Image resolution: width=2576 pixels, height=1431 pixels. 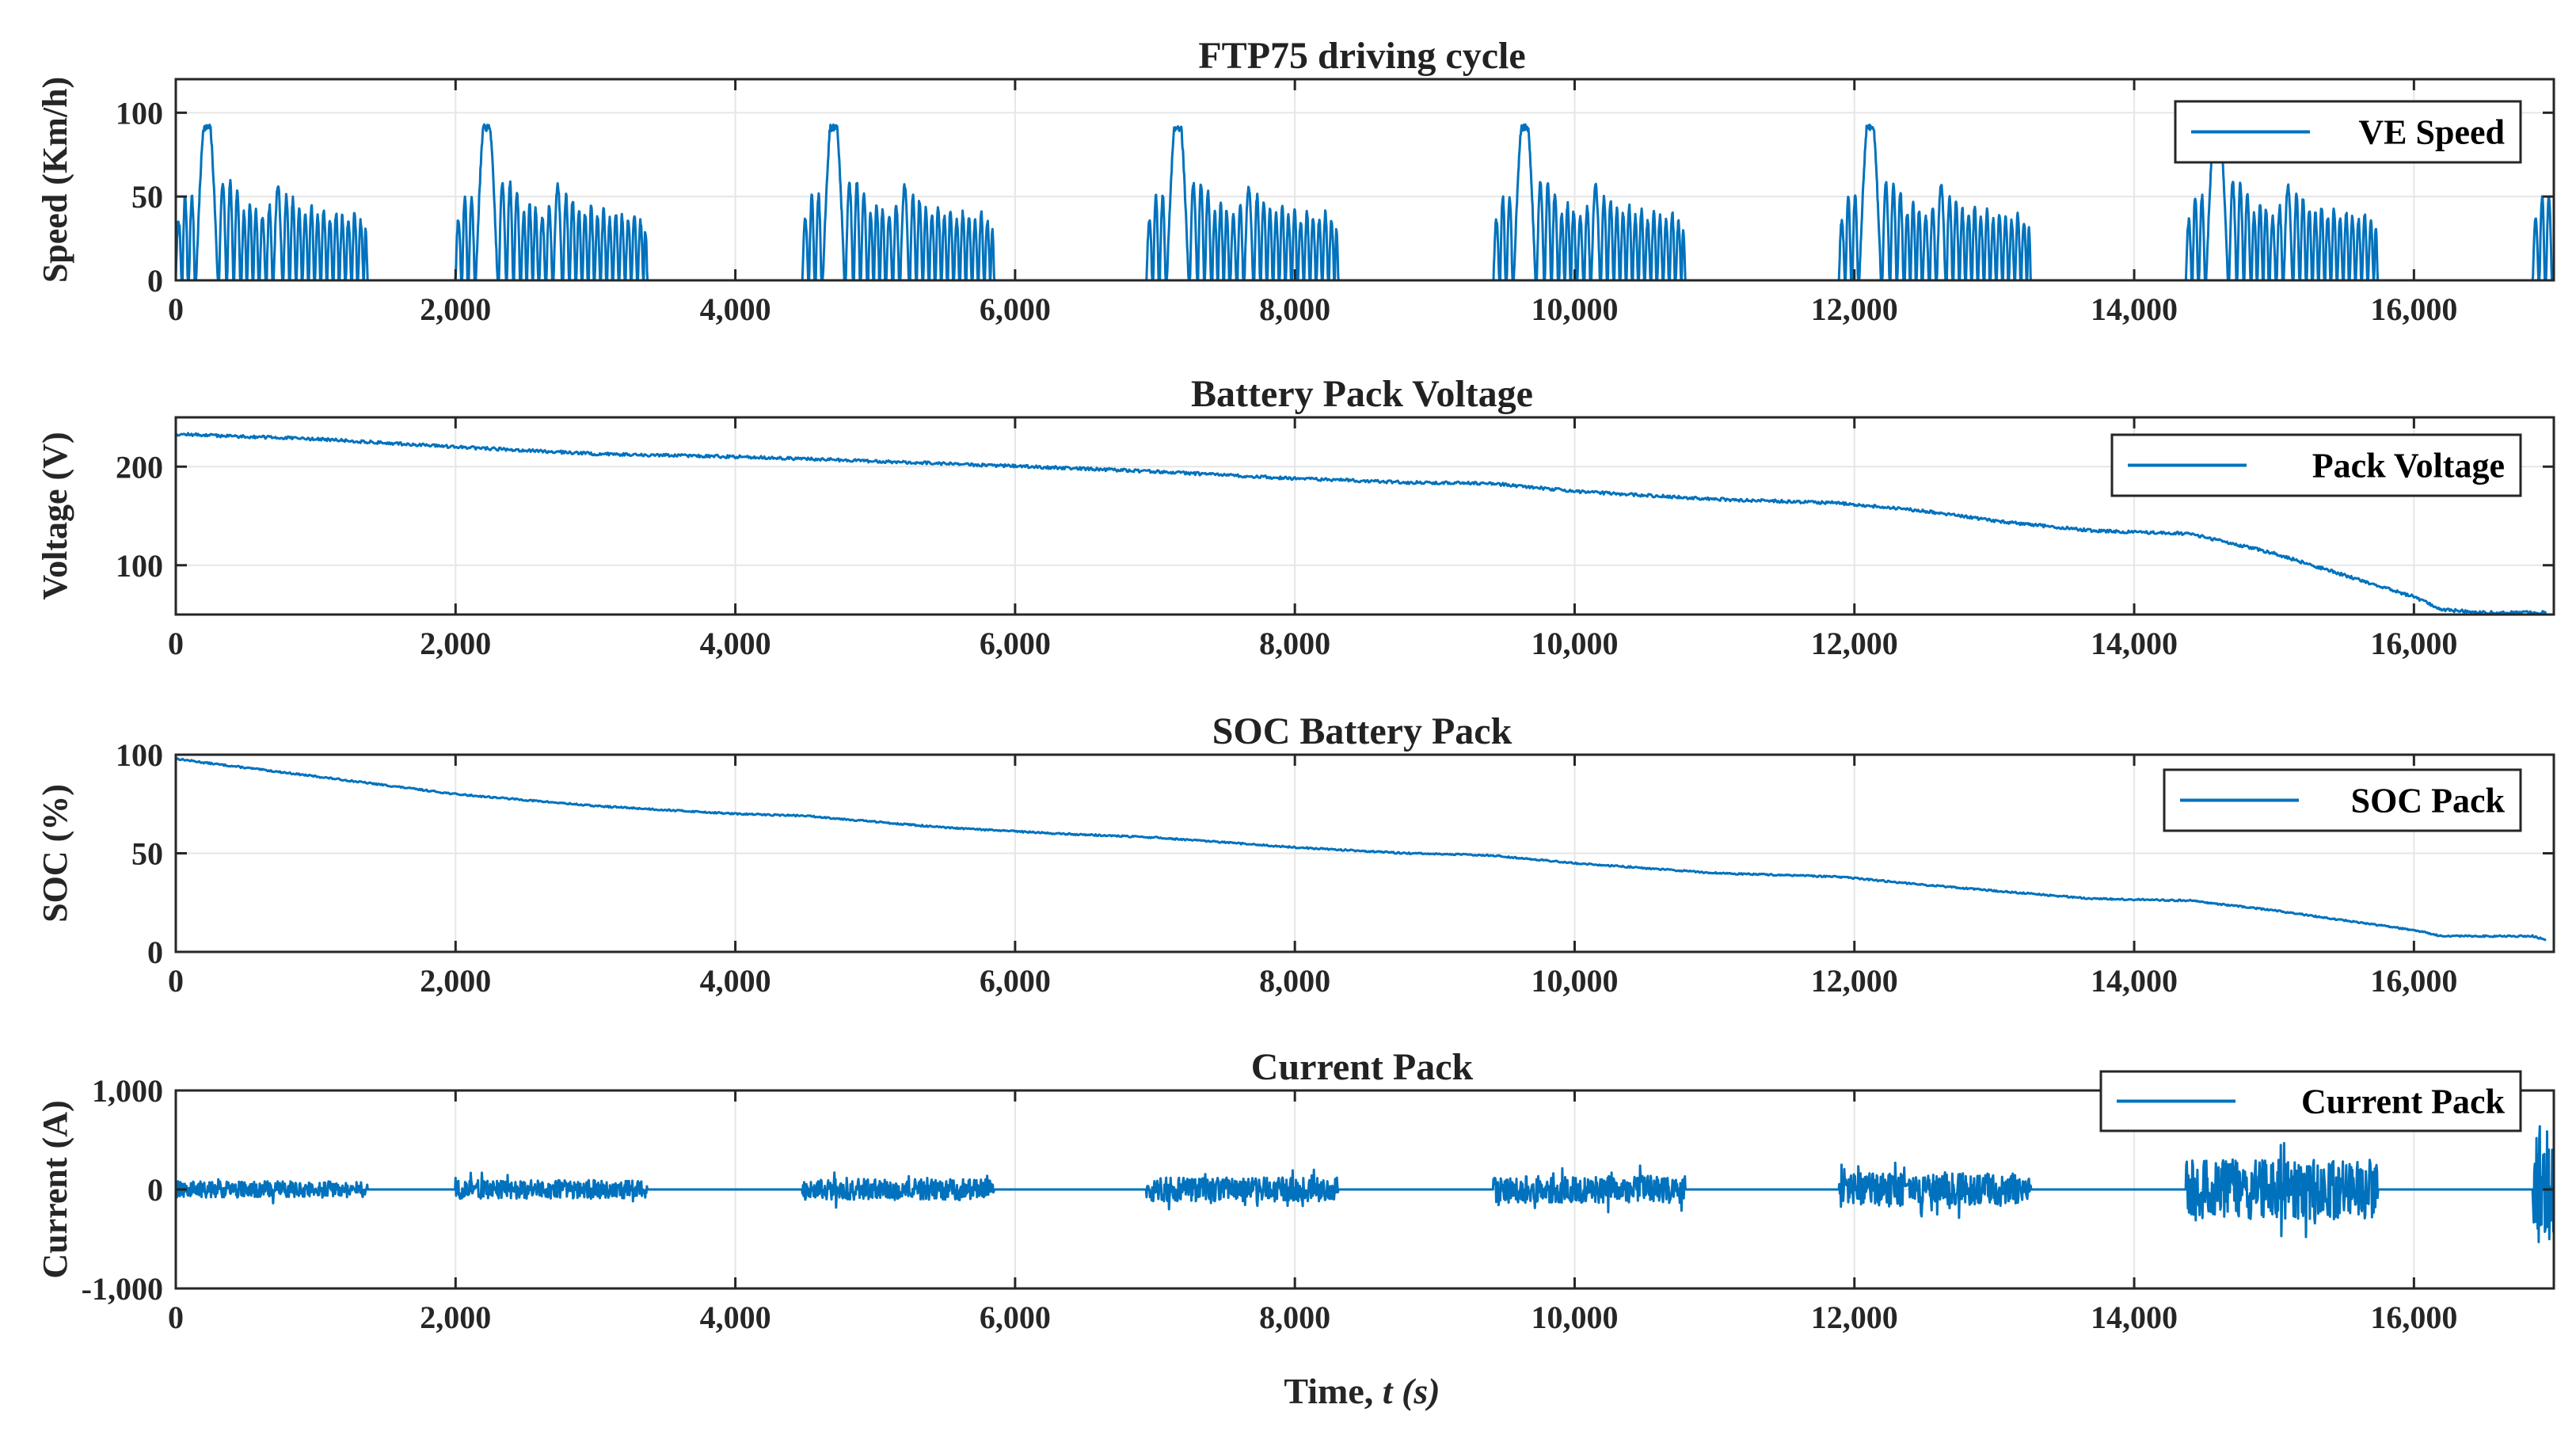 I want to click on chart-title: FTP75 driving cycle, so click(x=1361, y=56).